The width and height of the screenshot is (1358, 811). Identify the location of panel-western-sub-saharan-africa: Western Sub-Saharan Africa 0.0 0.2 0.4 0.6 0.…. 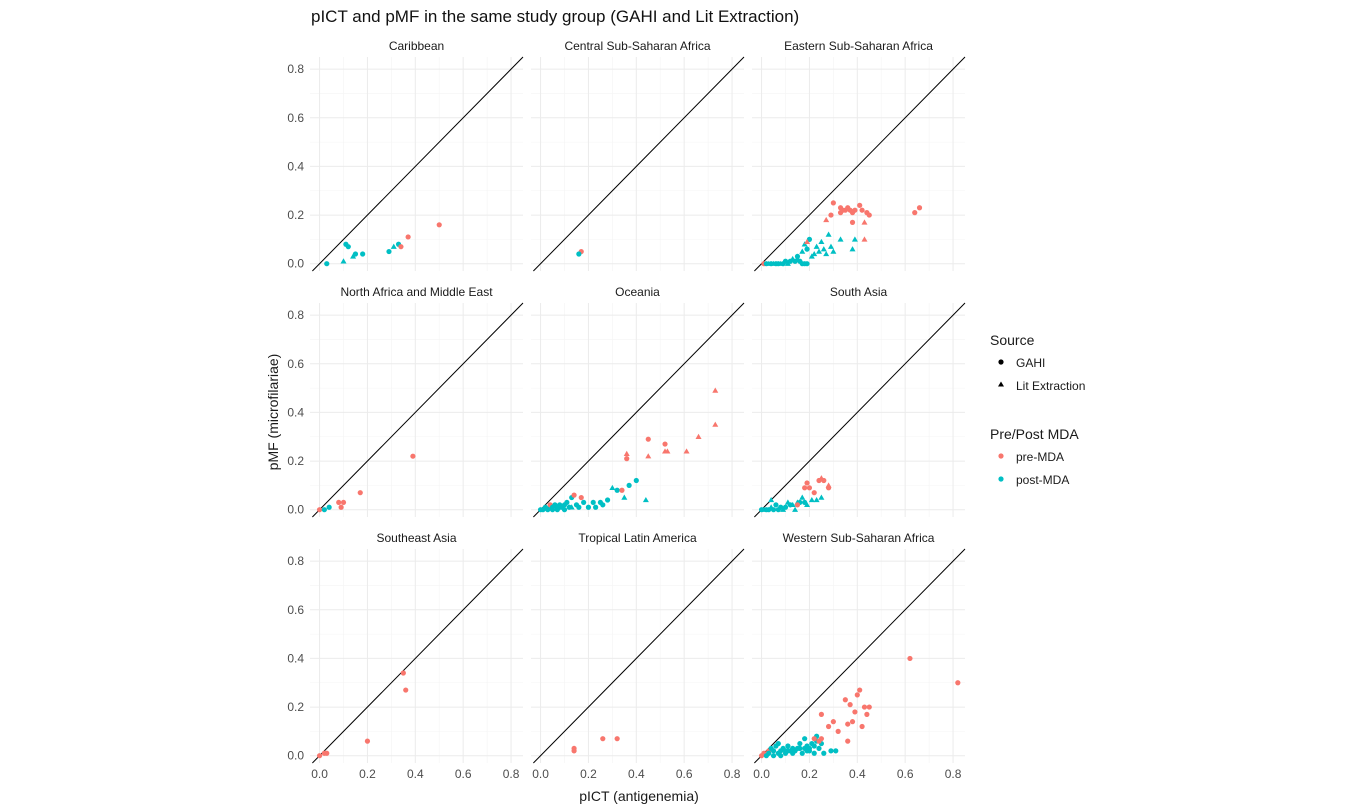
(859, 656).